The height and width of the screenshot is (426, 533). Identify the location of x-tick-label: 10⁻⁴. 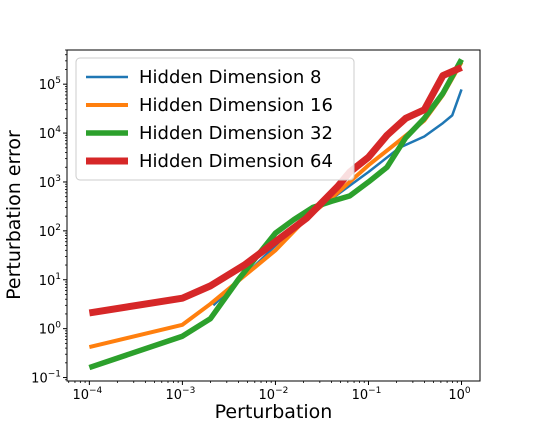
(87, 394).